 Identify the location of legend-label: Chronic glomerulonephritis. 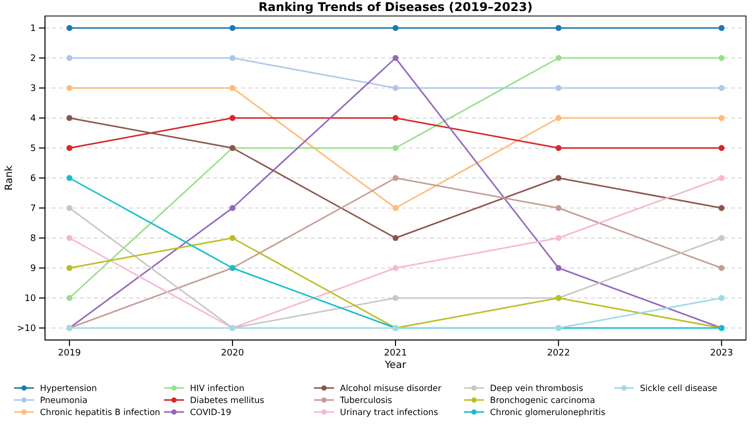
(548, 413).